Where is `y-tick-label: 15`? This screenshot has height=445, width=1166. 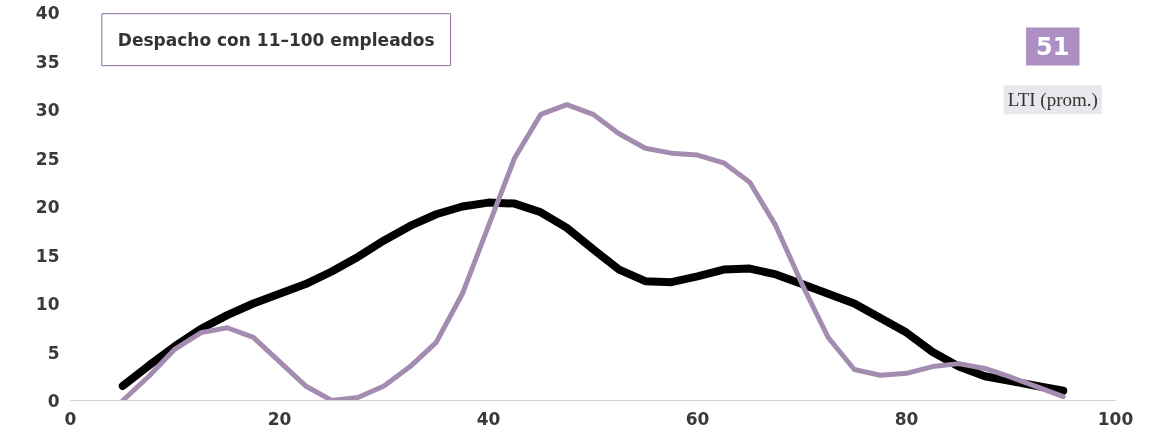 y-tick-label: 15 is located at coordinates (47, 255).